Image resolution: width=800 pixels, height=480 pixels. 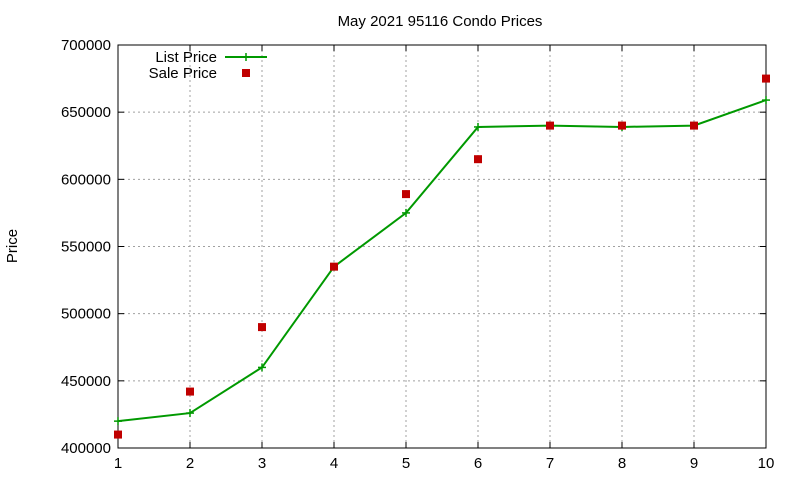 What do you see at coordinates (86, 314) in the screenshot?
I see `y-tick-label: 500000` at bounding box center [86, 314].